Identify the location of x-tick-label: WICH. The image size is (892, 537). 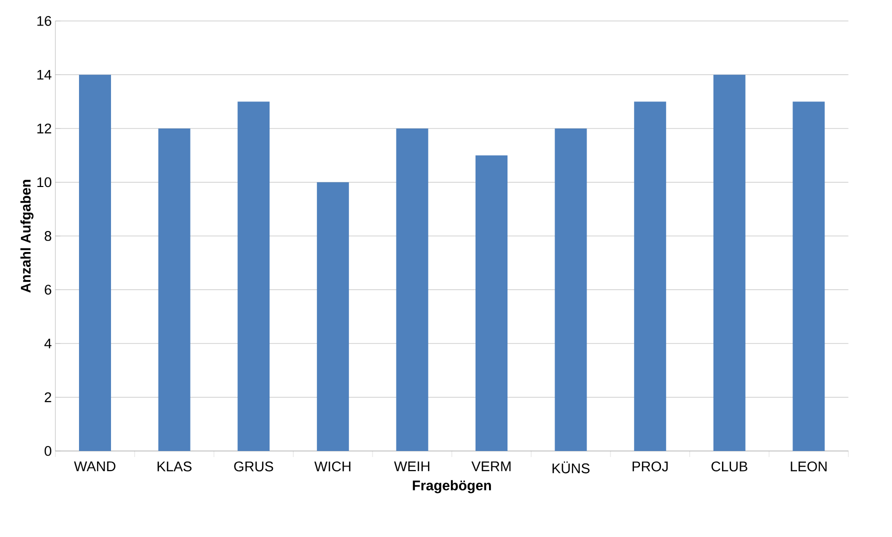
(332, 466).